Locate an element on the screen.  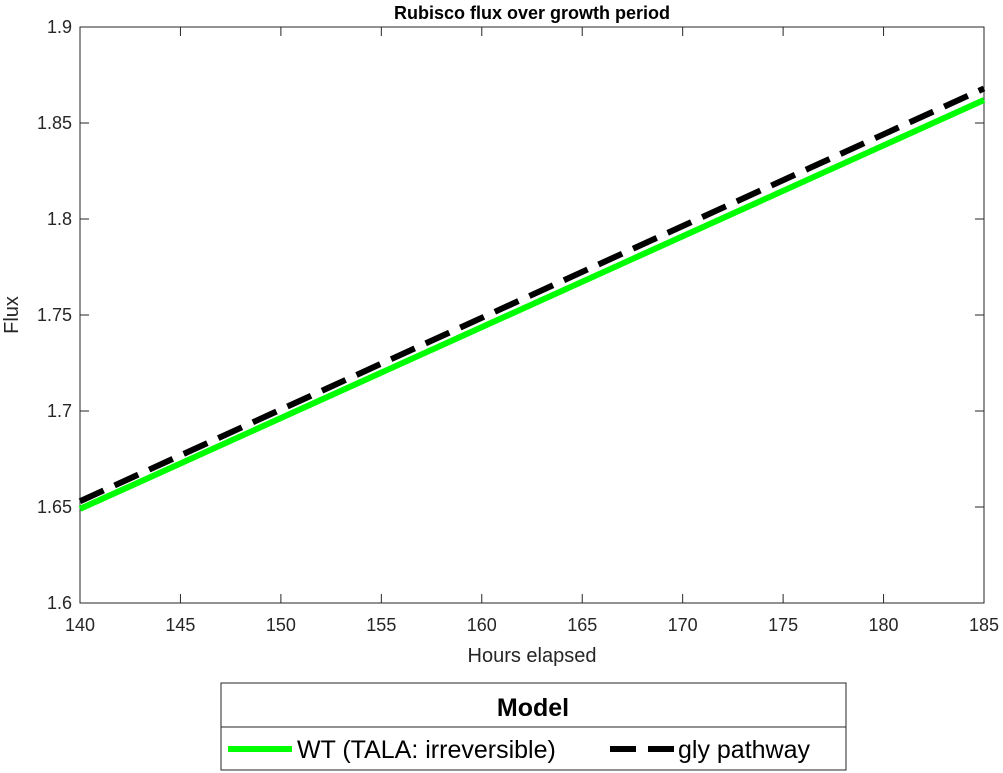
y-tick-label: 1.7 is located at coordinates (59, 411).